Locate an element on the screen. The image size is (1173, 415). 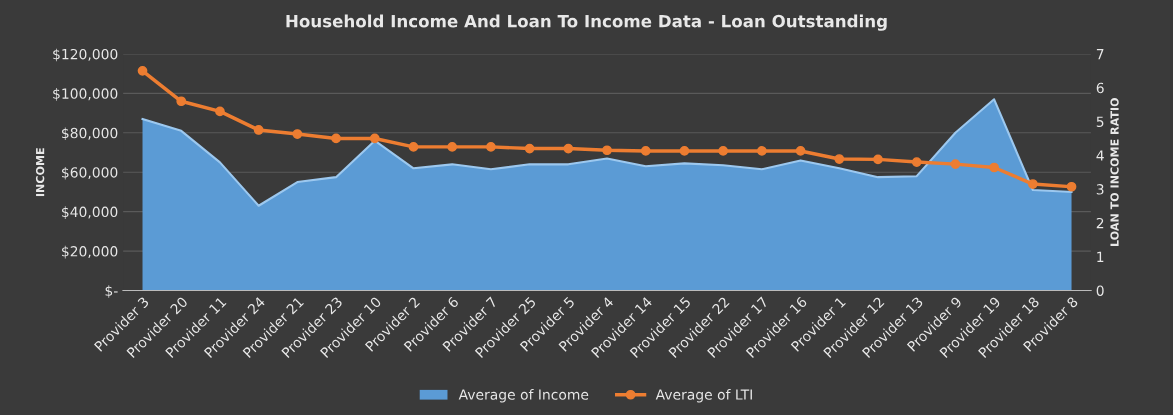
y-tick-label: $100,000 is located at coordinates (85, 94).